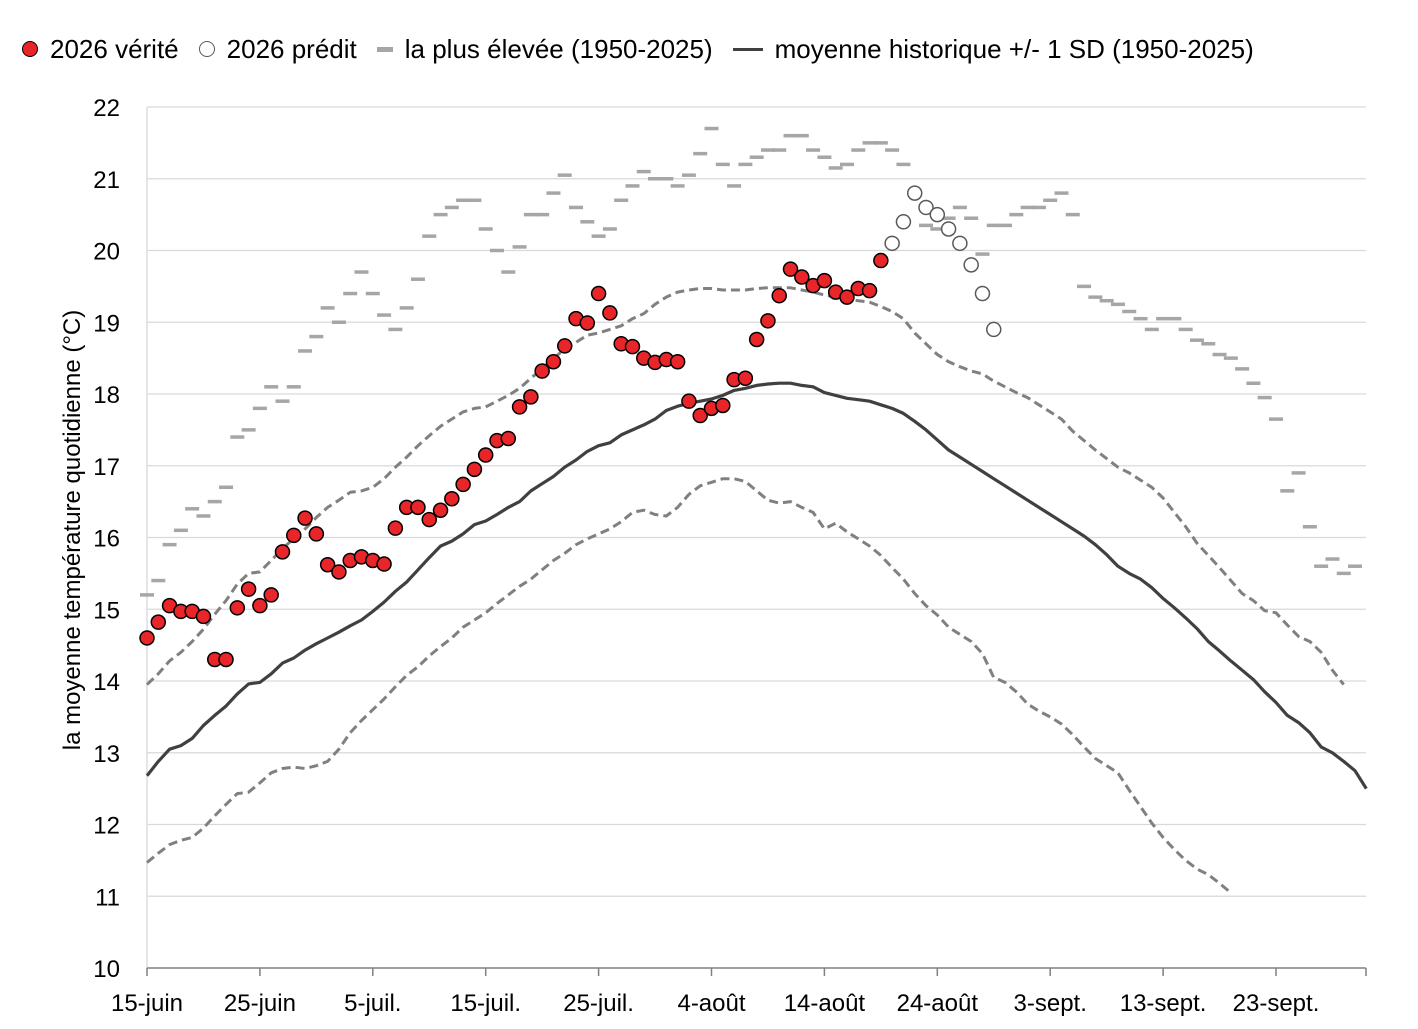  What do you see at coordinates (372, 1003) in the screenshot?
I see `x-tick-label: 5-juil.` at bounding box center [372, 1003].